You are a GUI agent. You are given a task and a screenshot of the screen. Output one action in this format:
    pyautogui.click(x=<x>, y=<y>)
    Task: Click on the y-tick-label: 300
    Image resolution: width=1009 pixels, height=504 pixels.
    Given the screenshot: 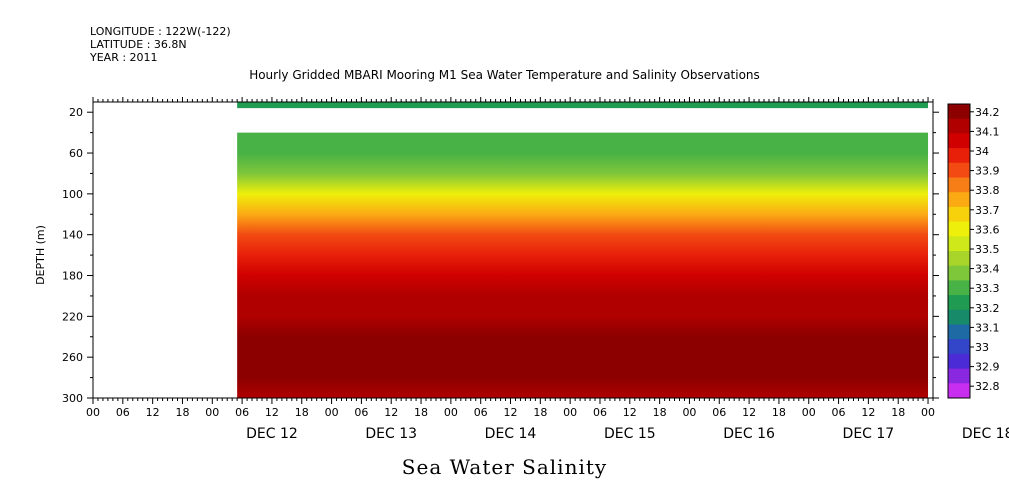 What is the action you would take?
    pyautogui.click(x=72, y=398)
    